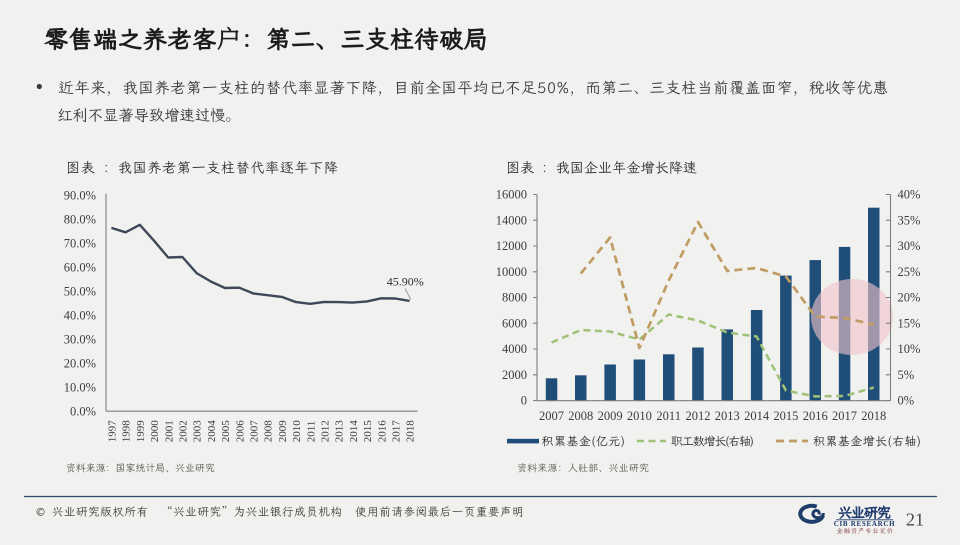 The width and height of the screenshot is (960, 545). I want to click on svg-text: 50.0%, so click(80, 292).